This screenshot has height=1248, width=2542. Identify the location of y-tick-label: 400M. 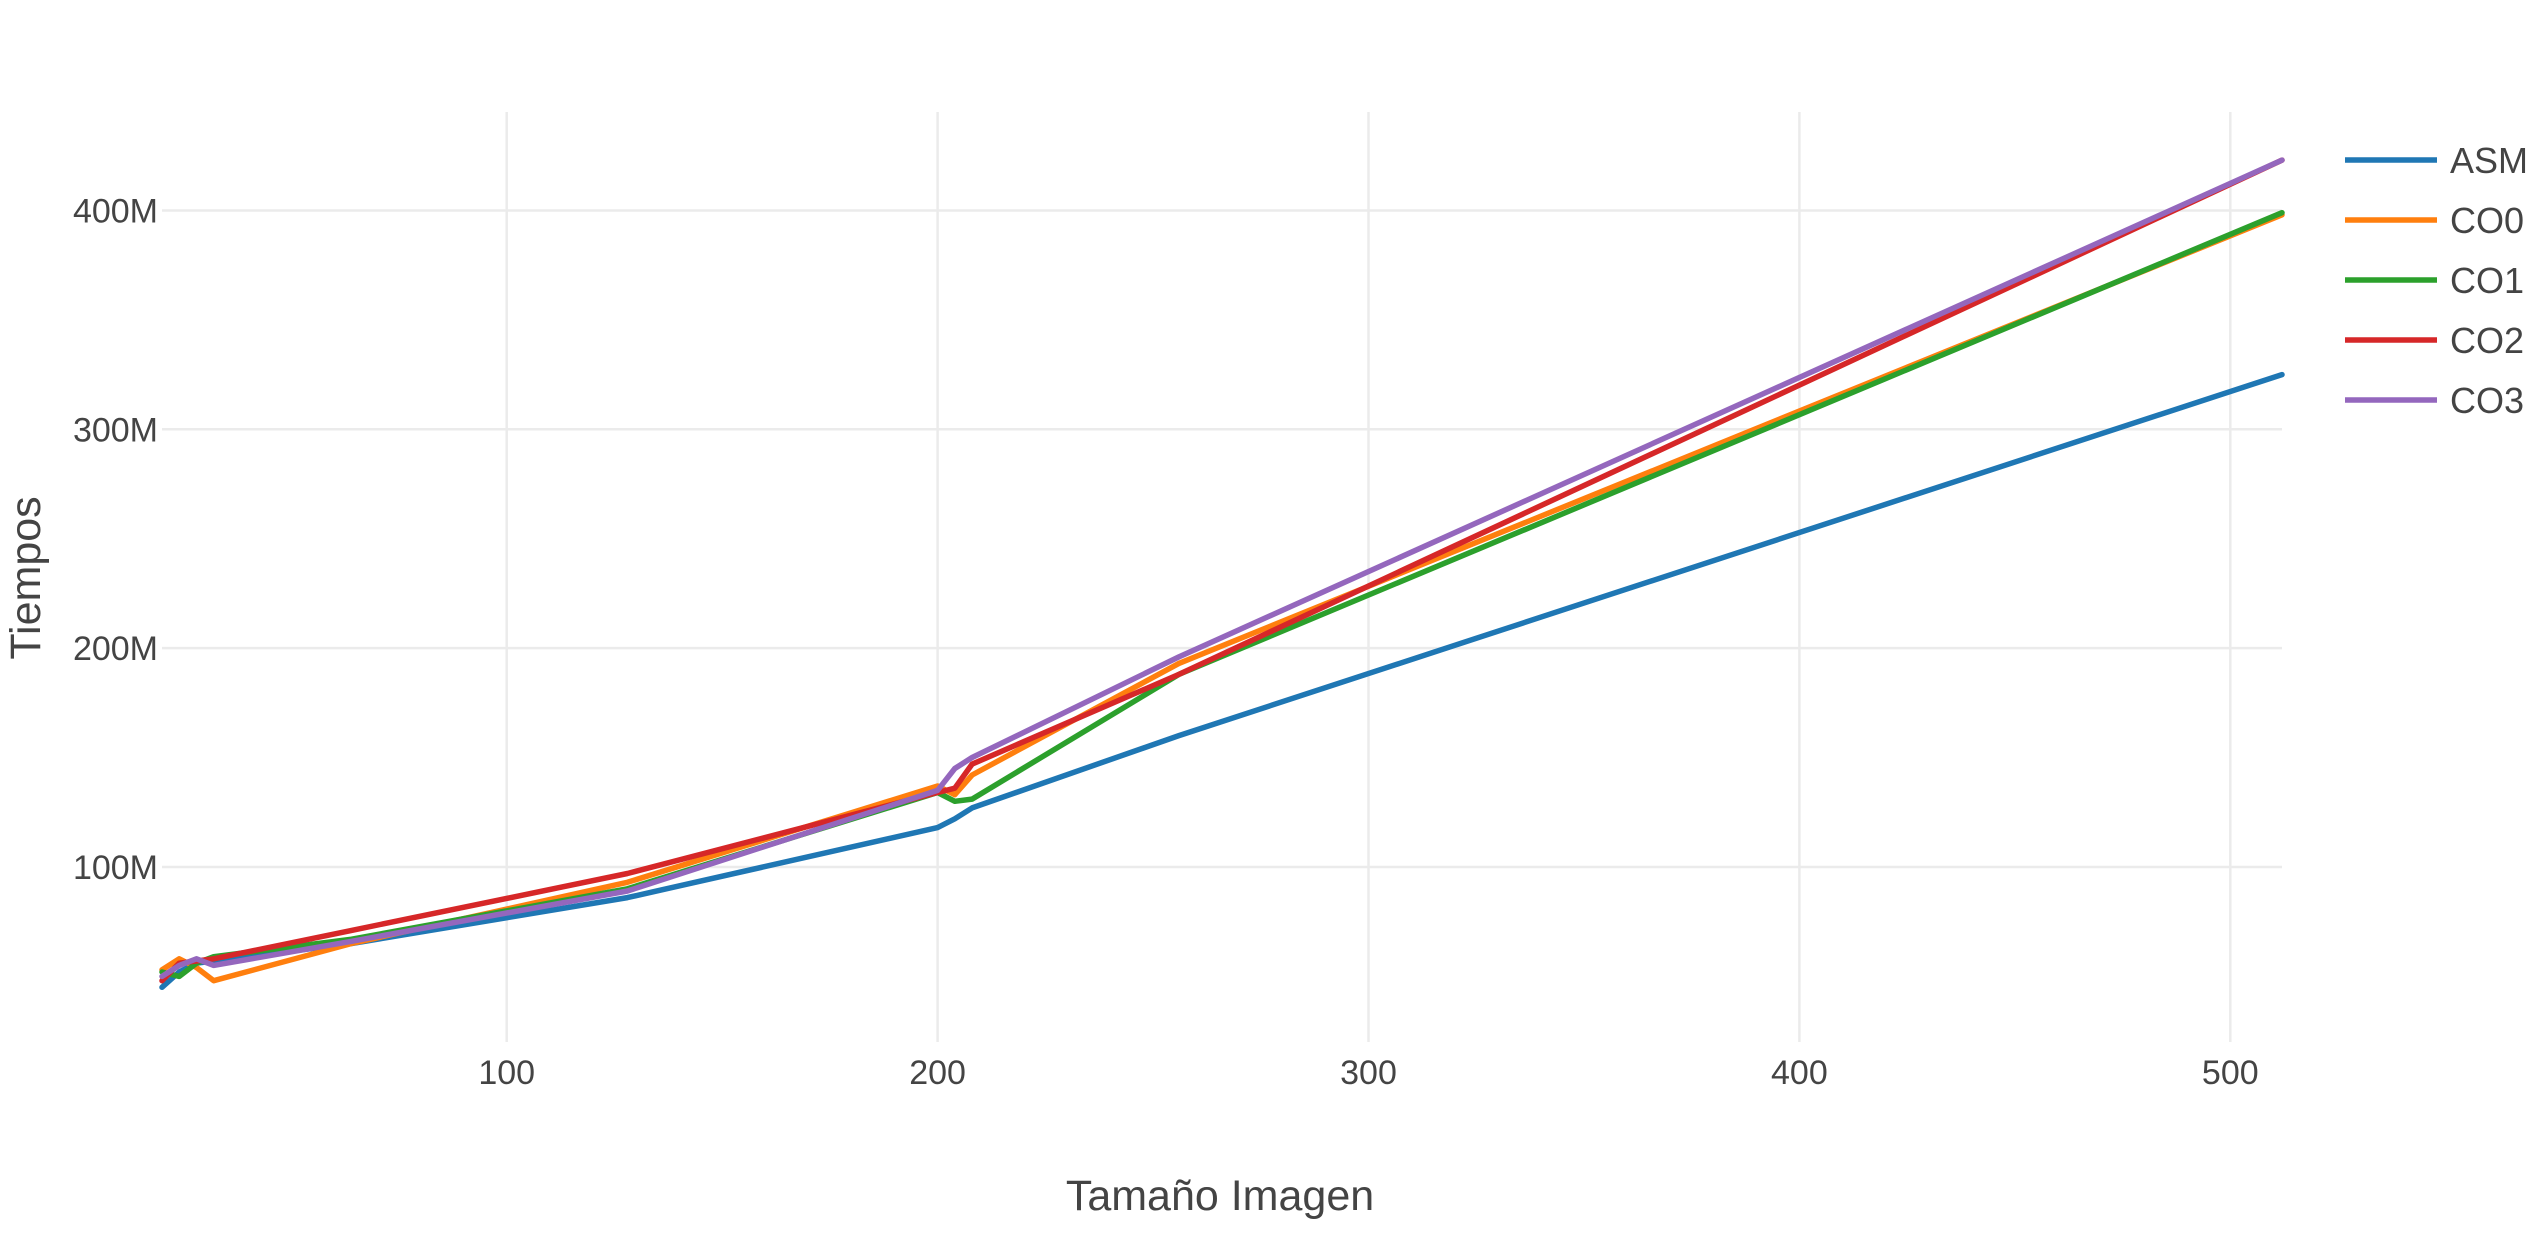
(115, 211).